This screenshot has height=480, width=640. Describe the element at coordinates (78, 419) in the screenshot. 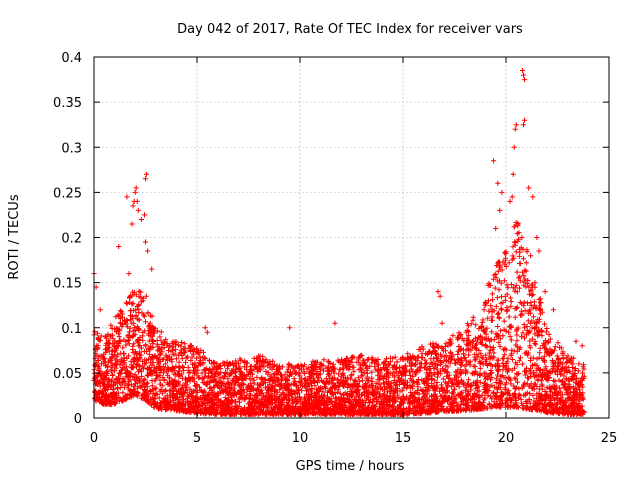

I see `y-tick-label: 0` at that location.